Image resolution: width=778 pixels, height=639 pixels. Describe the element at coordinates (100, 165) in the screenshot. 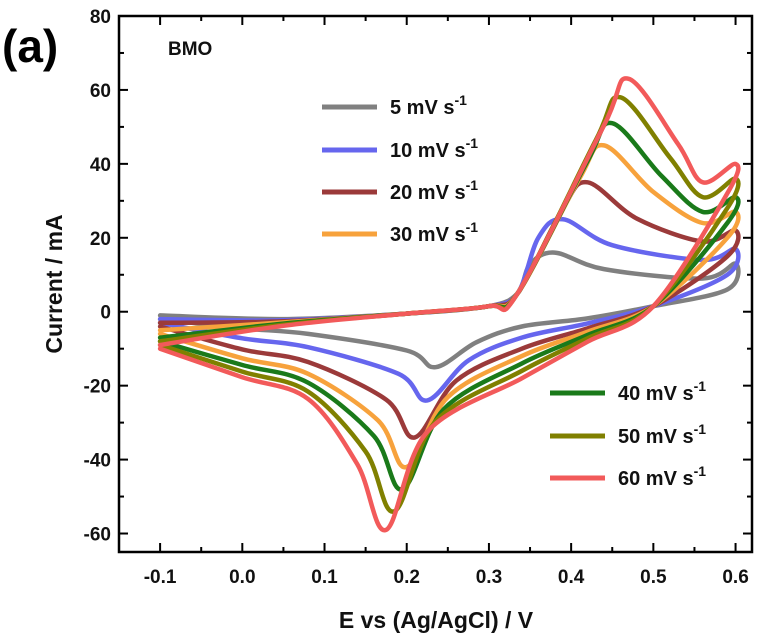

I see `y-tick-label: 40` at that location.